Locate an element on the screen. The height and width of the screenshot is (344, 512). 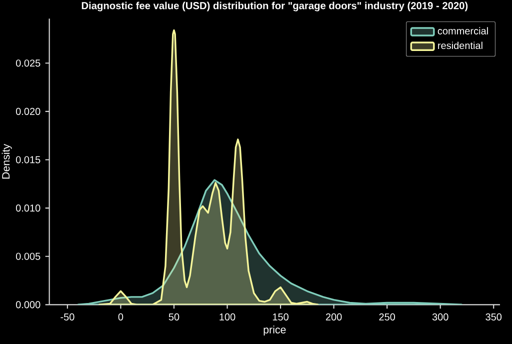
y-tick-label: 0.005 is located at coordinates (28, 256).